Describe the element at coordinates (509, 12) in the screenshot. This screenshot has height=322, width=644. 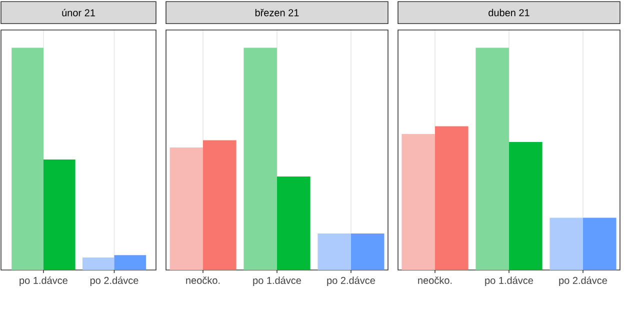
I see `chart-title: duben 21` at that location.